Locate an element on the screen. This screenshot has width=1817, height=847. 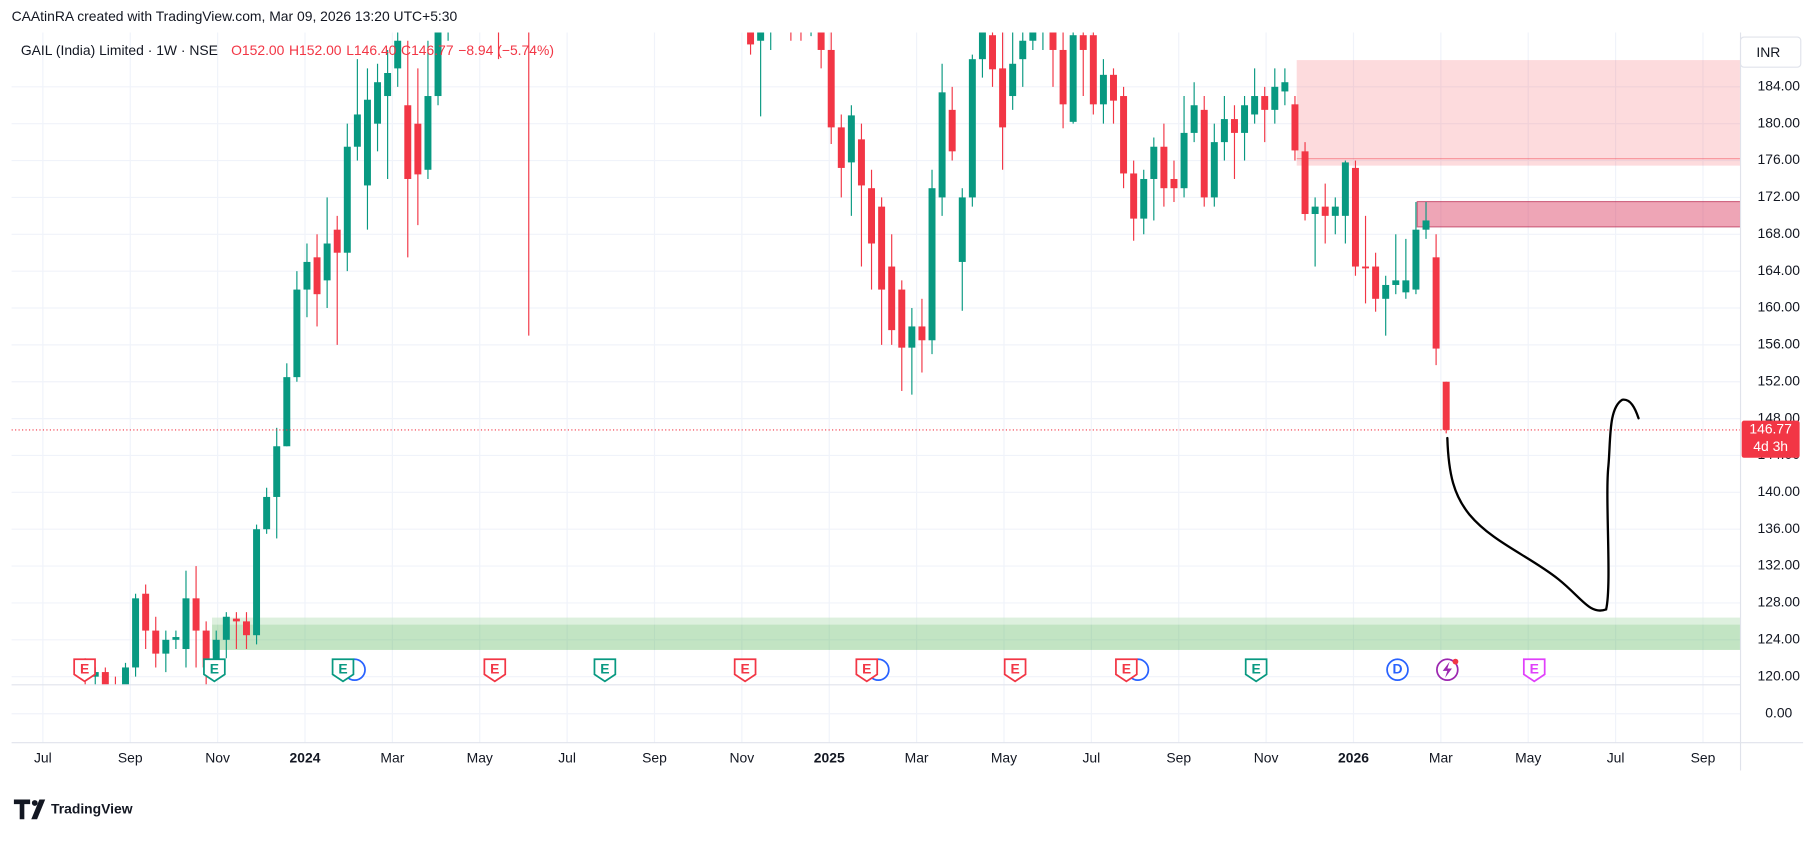
x-tick-label: 2026 is located at coordinates (1353, 758).